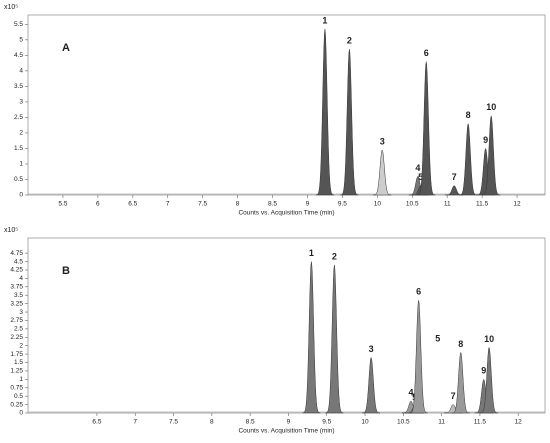  What do you see at coordinates (437, 338) in the screenshot?
I see `annotation: 5` at bounding box center [437, 338].